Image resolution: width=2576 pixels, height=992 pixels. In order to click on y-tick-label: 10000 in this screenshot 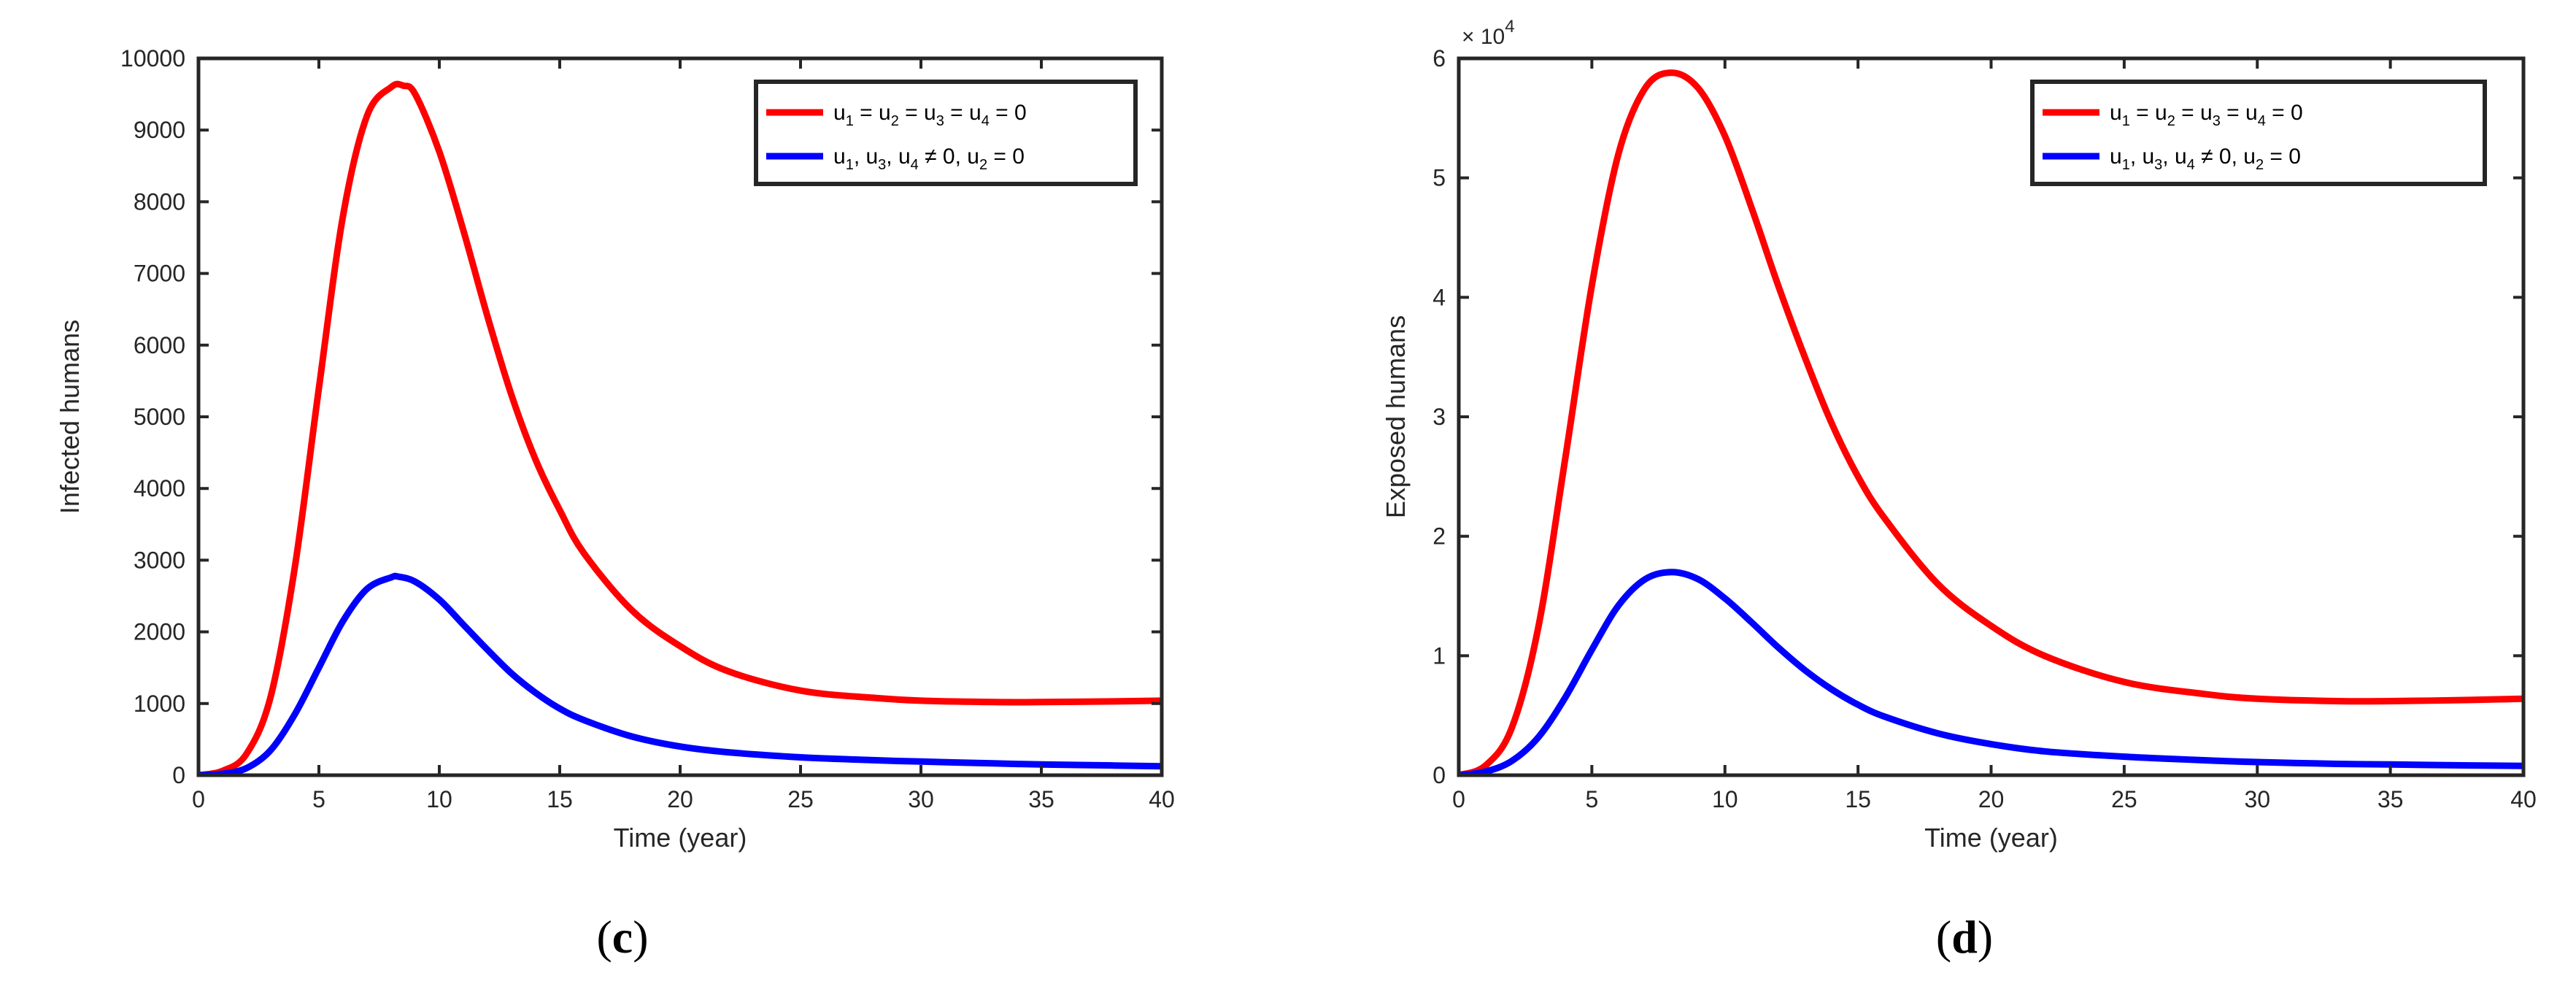, I will do `click(152, 58)`.